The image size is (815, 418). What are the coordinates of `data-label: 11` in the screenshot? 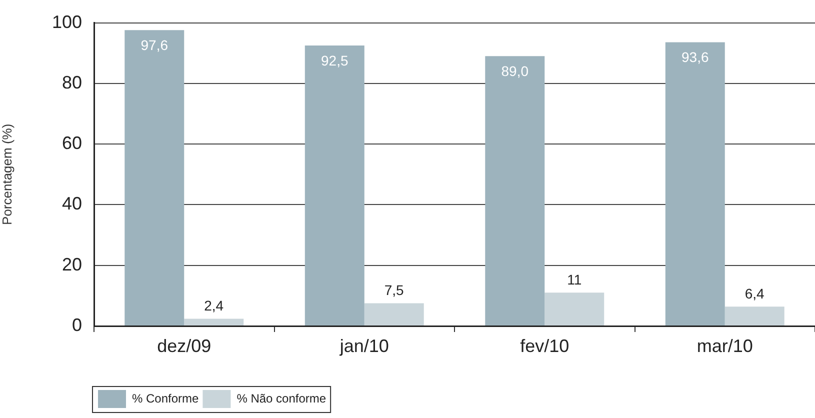 It's located at (574, 280).